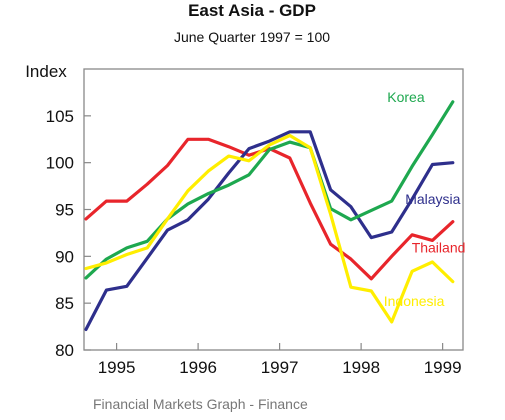 This screenshot has width=505, height=420. What do you see at coordinates (200, 404) in the screenshot?
I see `footer-source: Financial Markets Graph - Finance` at bounding box center [200, 404].